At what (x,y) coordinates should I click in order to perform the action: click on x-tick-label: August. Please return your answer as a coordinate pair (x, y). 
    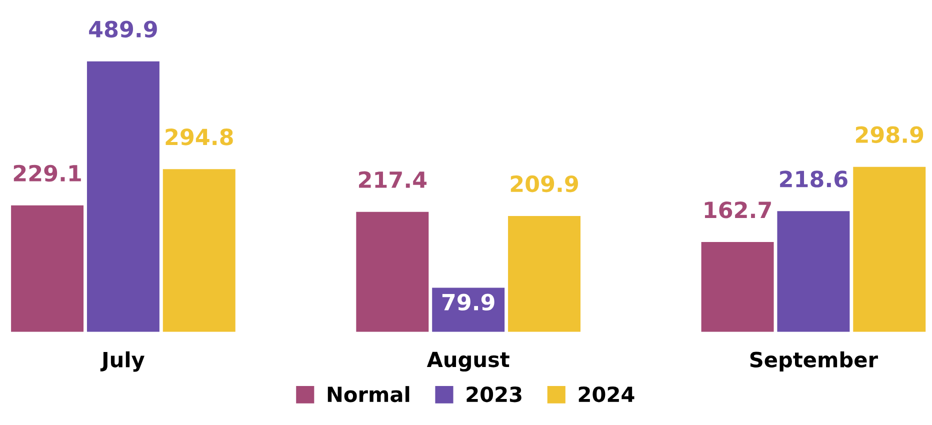
    Looking at the image, I should click on (468, 362).